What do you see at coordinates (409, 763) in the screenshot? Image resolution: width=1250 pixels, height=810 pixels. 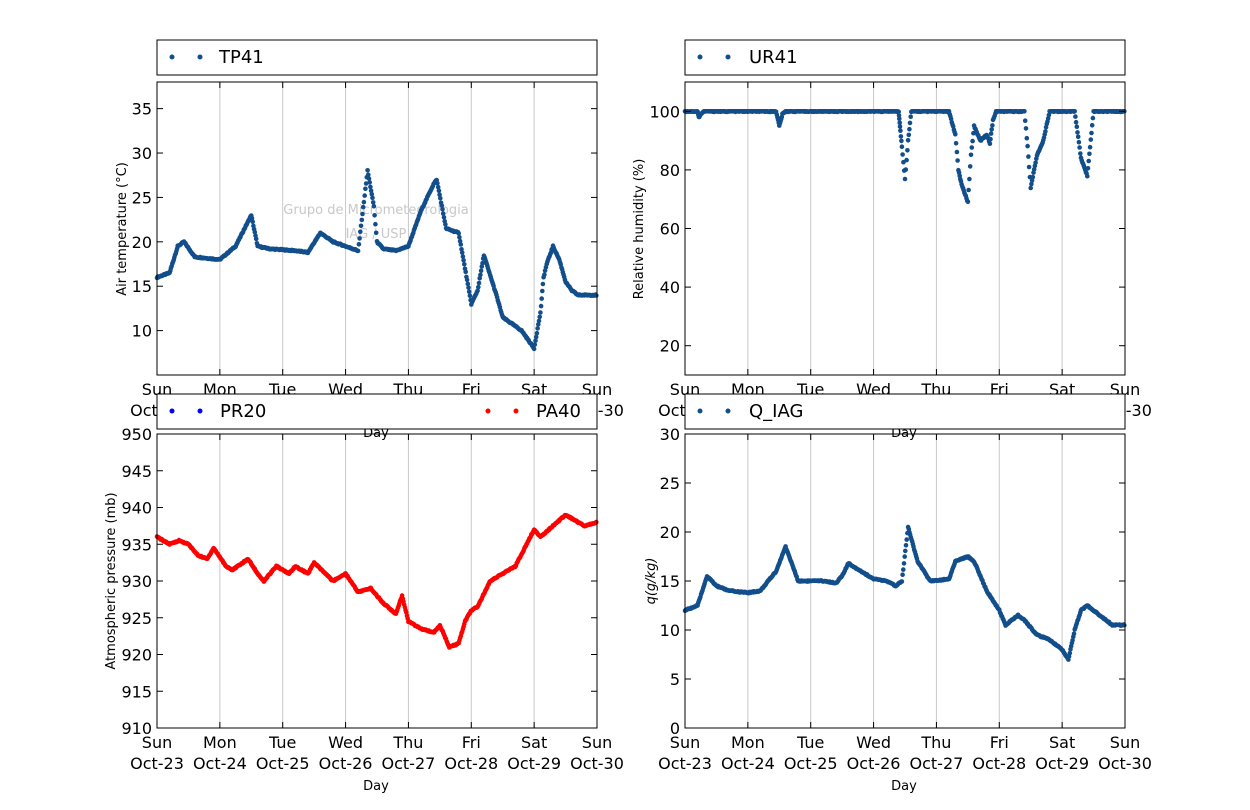 I see `x-tick-date: Oct-27` at bounding box center [409, 763].